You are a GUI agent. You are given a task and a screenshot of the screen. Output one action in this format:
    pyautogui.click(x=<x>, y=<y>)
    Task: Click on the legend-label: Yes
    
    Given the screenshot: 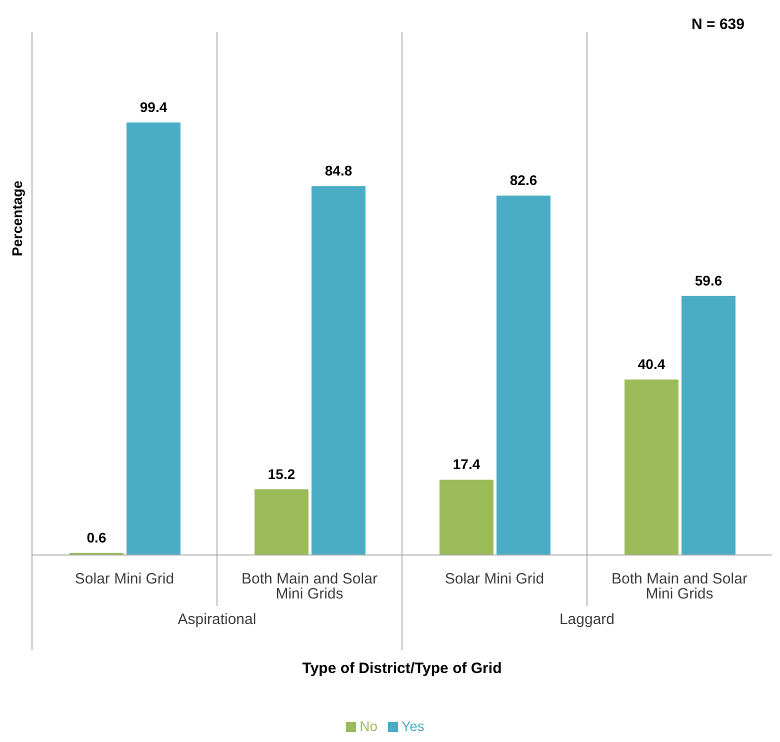 What is the action you would take?
    pyautogui.click(x=413, y=726)
    